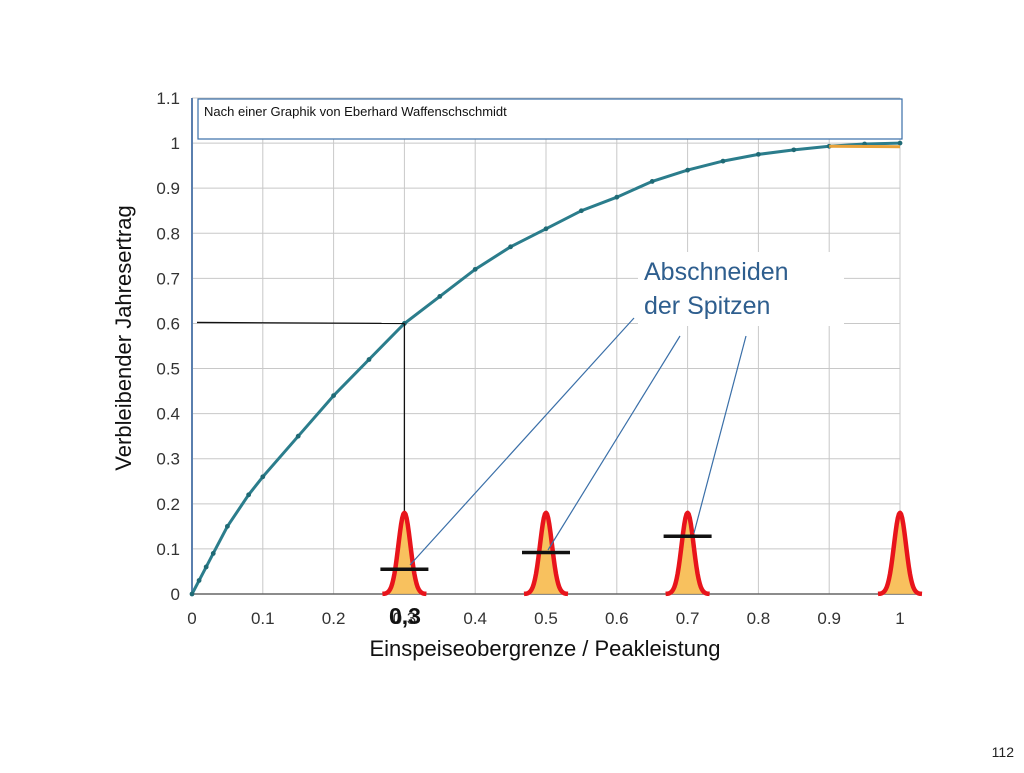 The image size is (1024, 773). What do you see at coordinates (168, 233) in the screenshot?
I see `y-tick-label: 0.8` at bounding box center [168, 233].